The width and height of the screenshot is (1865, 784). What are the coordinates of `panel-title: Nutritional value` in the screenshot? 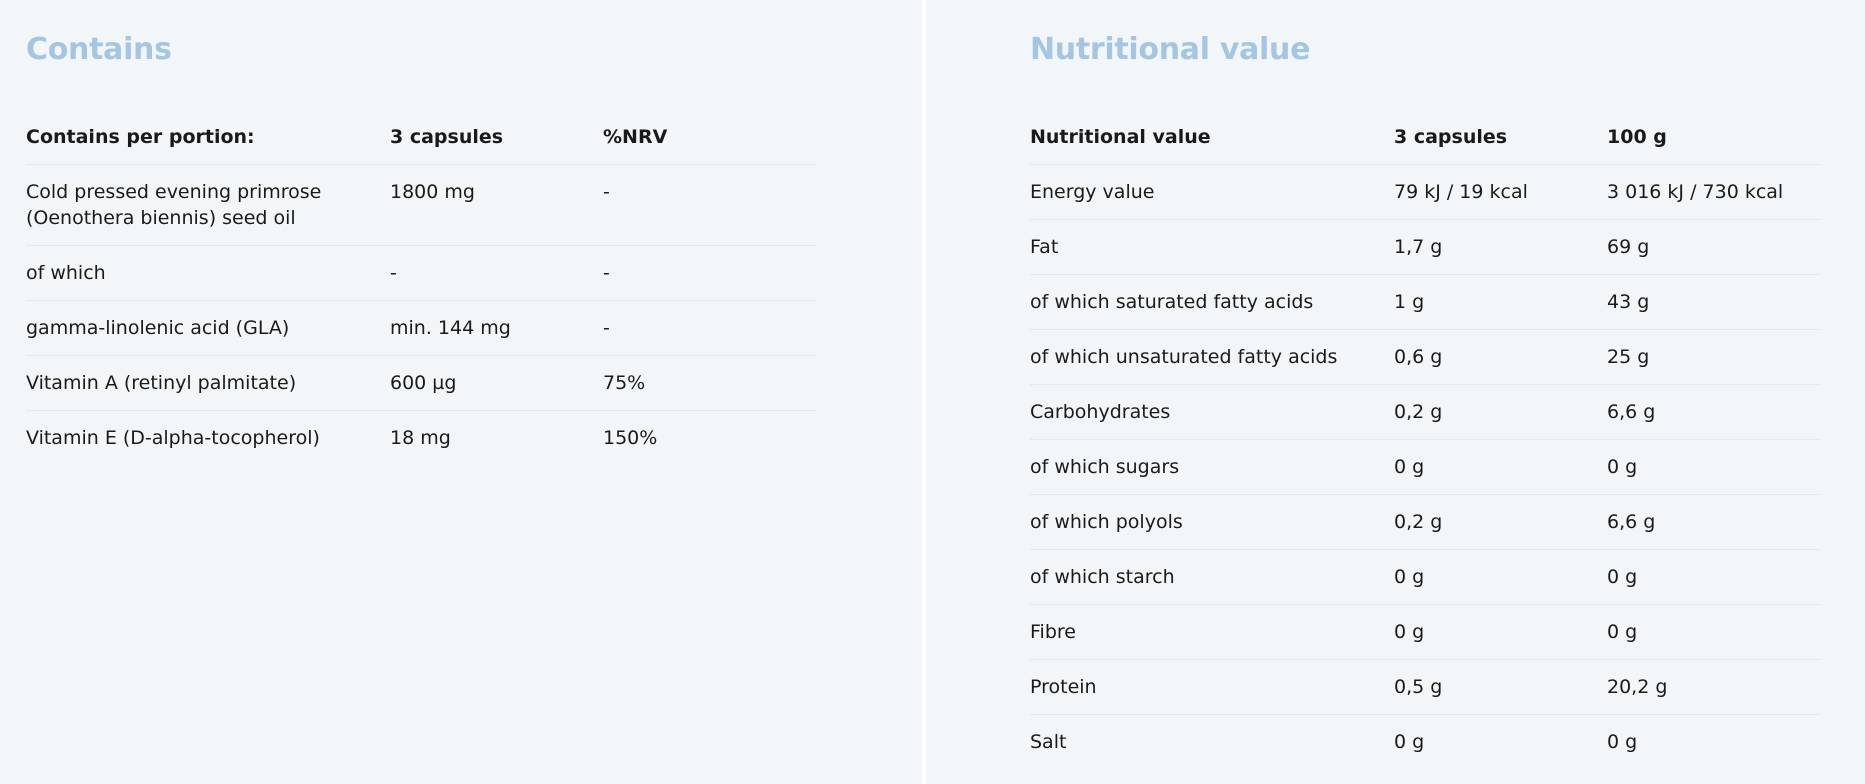 It's located at (1170, 49).